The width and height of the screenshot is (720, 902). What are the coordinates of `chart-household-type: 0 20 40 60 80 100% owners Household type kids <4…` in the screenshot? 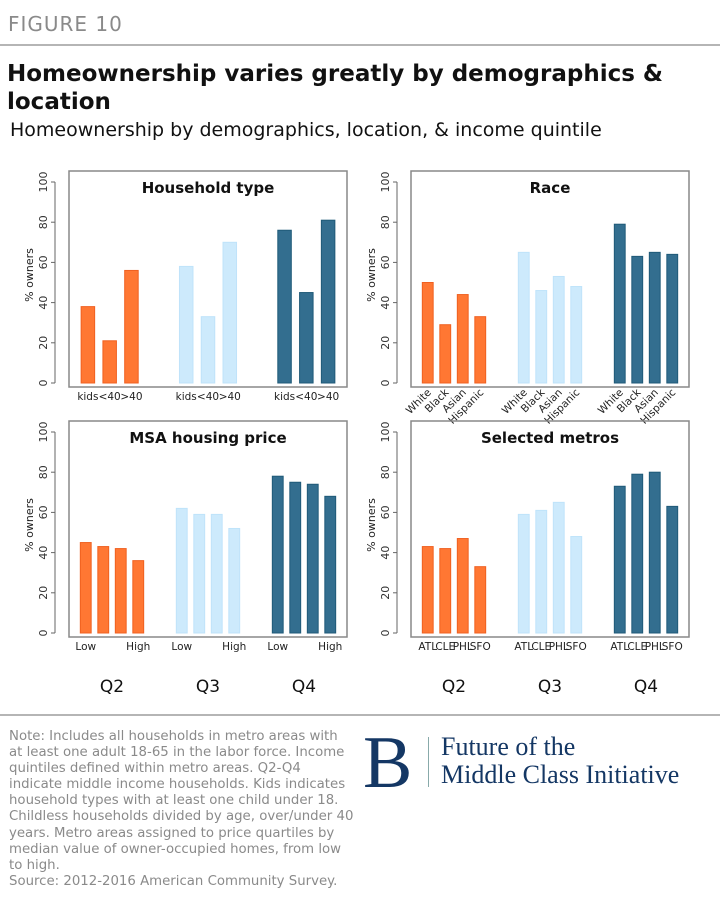 It's located at (190, 307).